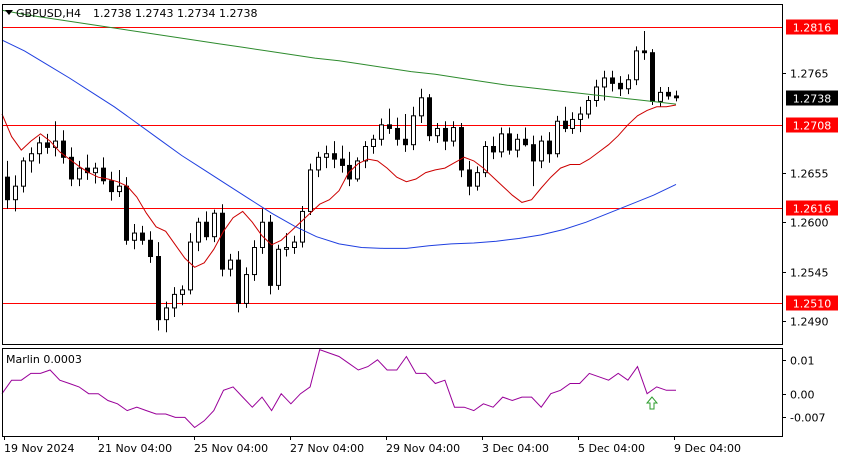 Image resolution: width=842 pixels, height=459 pixels. Describe the element at coordinates (611, 448) in the screenshot. I see `x-tick-label-7: 5 Dec 04:00` at that location.